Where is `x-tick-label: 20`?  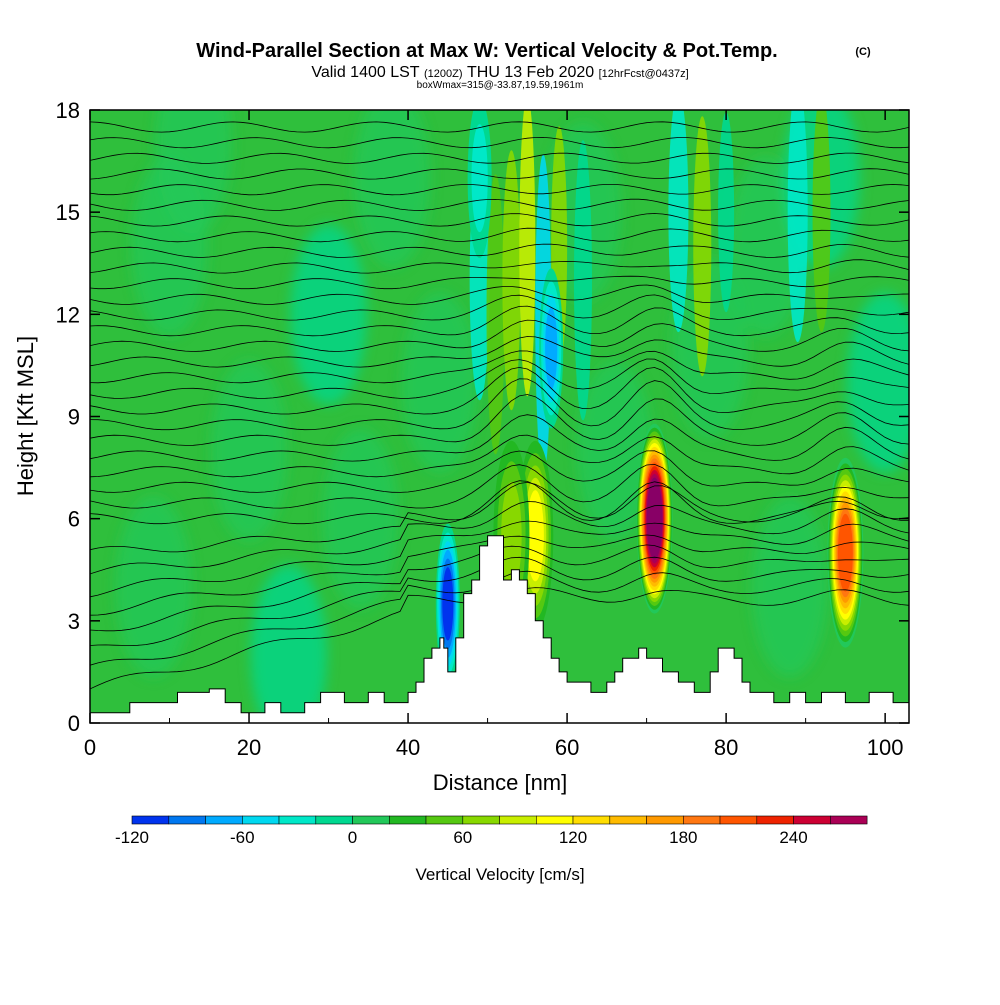 x-tick-label: 20 is located at coordinates (249, 747).